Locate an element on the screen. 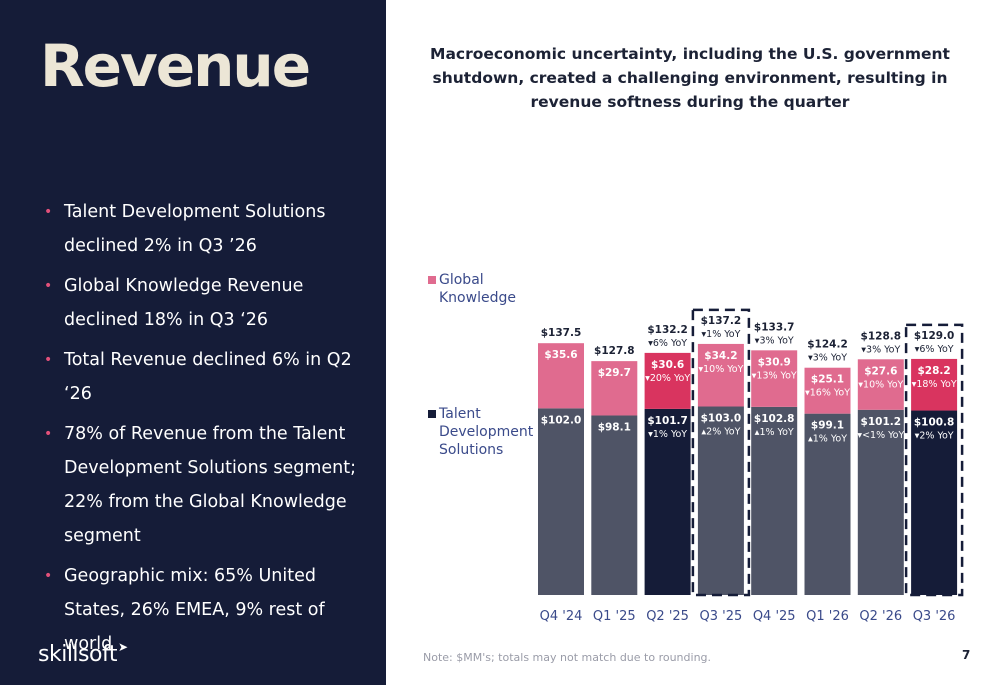 The height and width of the screenshot is (685, 1000). gk-yoy-label: ▾20% YoY is located at coordinates (667, 378).